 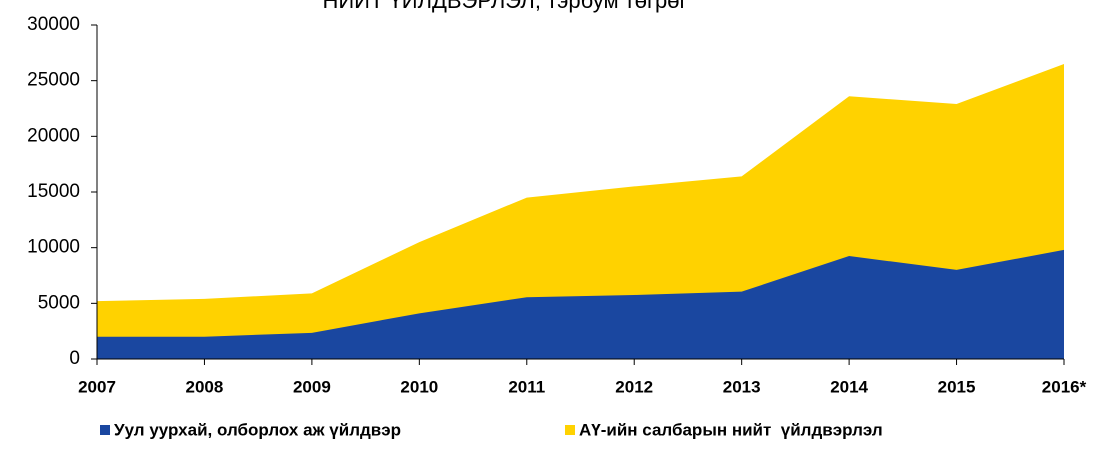 What do you see at coordinates (59, 302) in the screenshot?
I see `y-tick-label: 5000` at bounding box center [59, 302].